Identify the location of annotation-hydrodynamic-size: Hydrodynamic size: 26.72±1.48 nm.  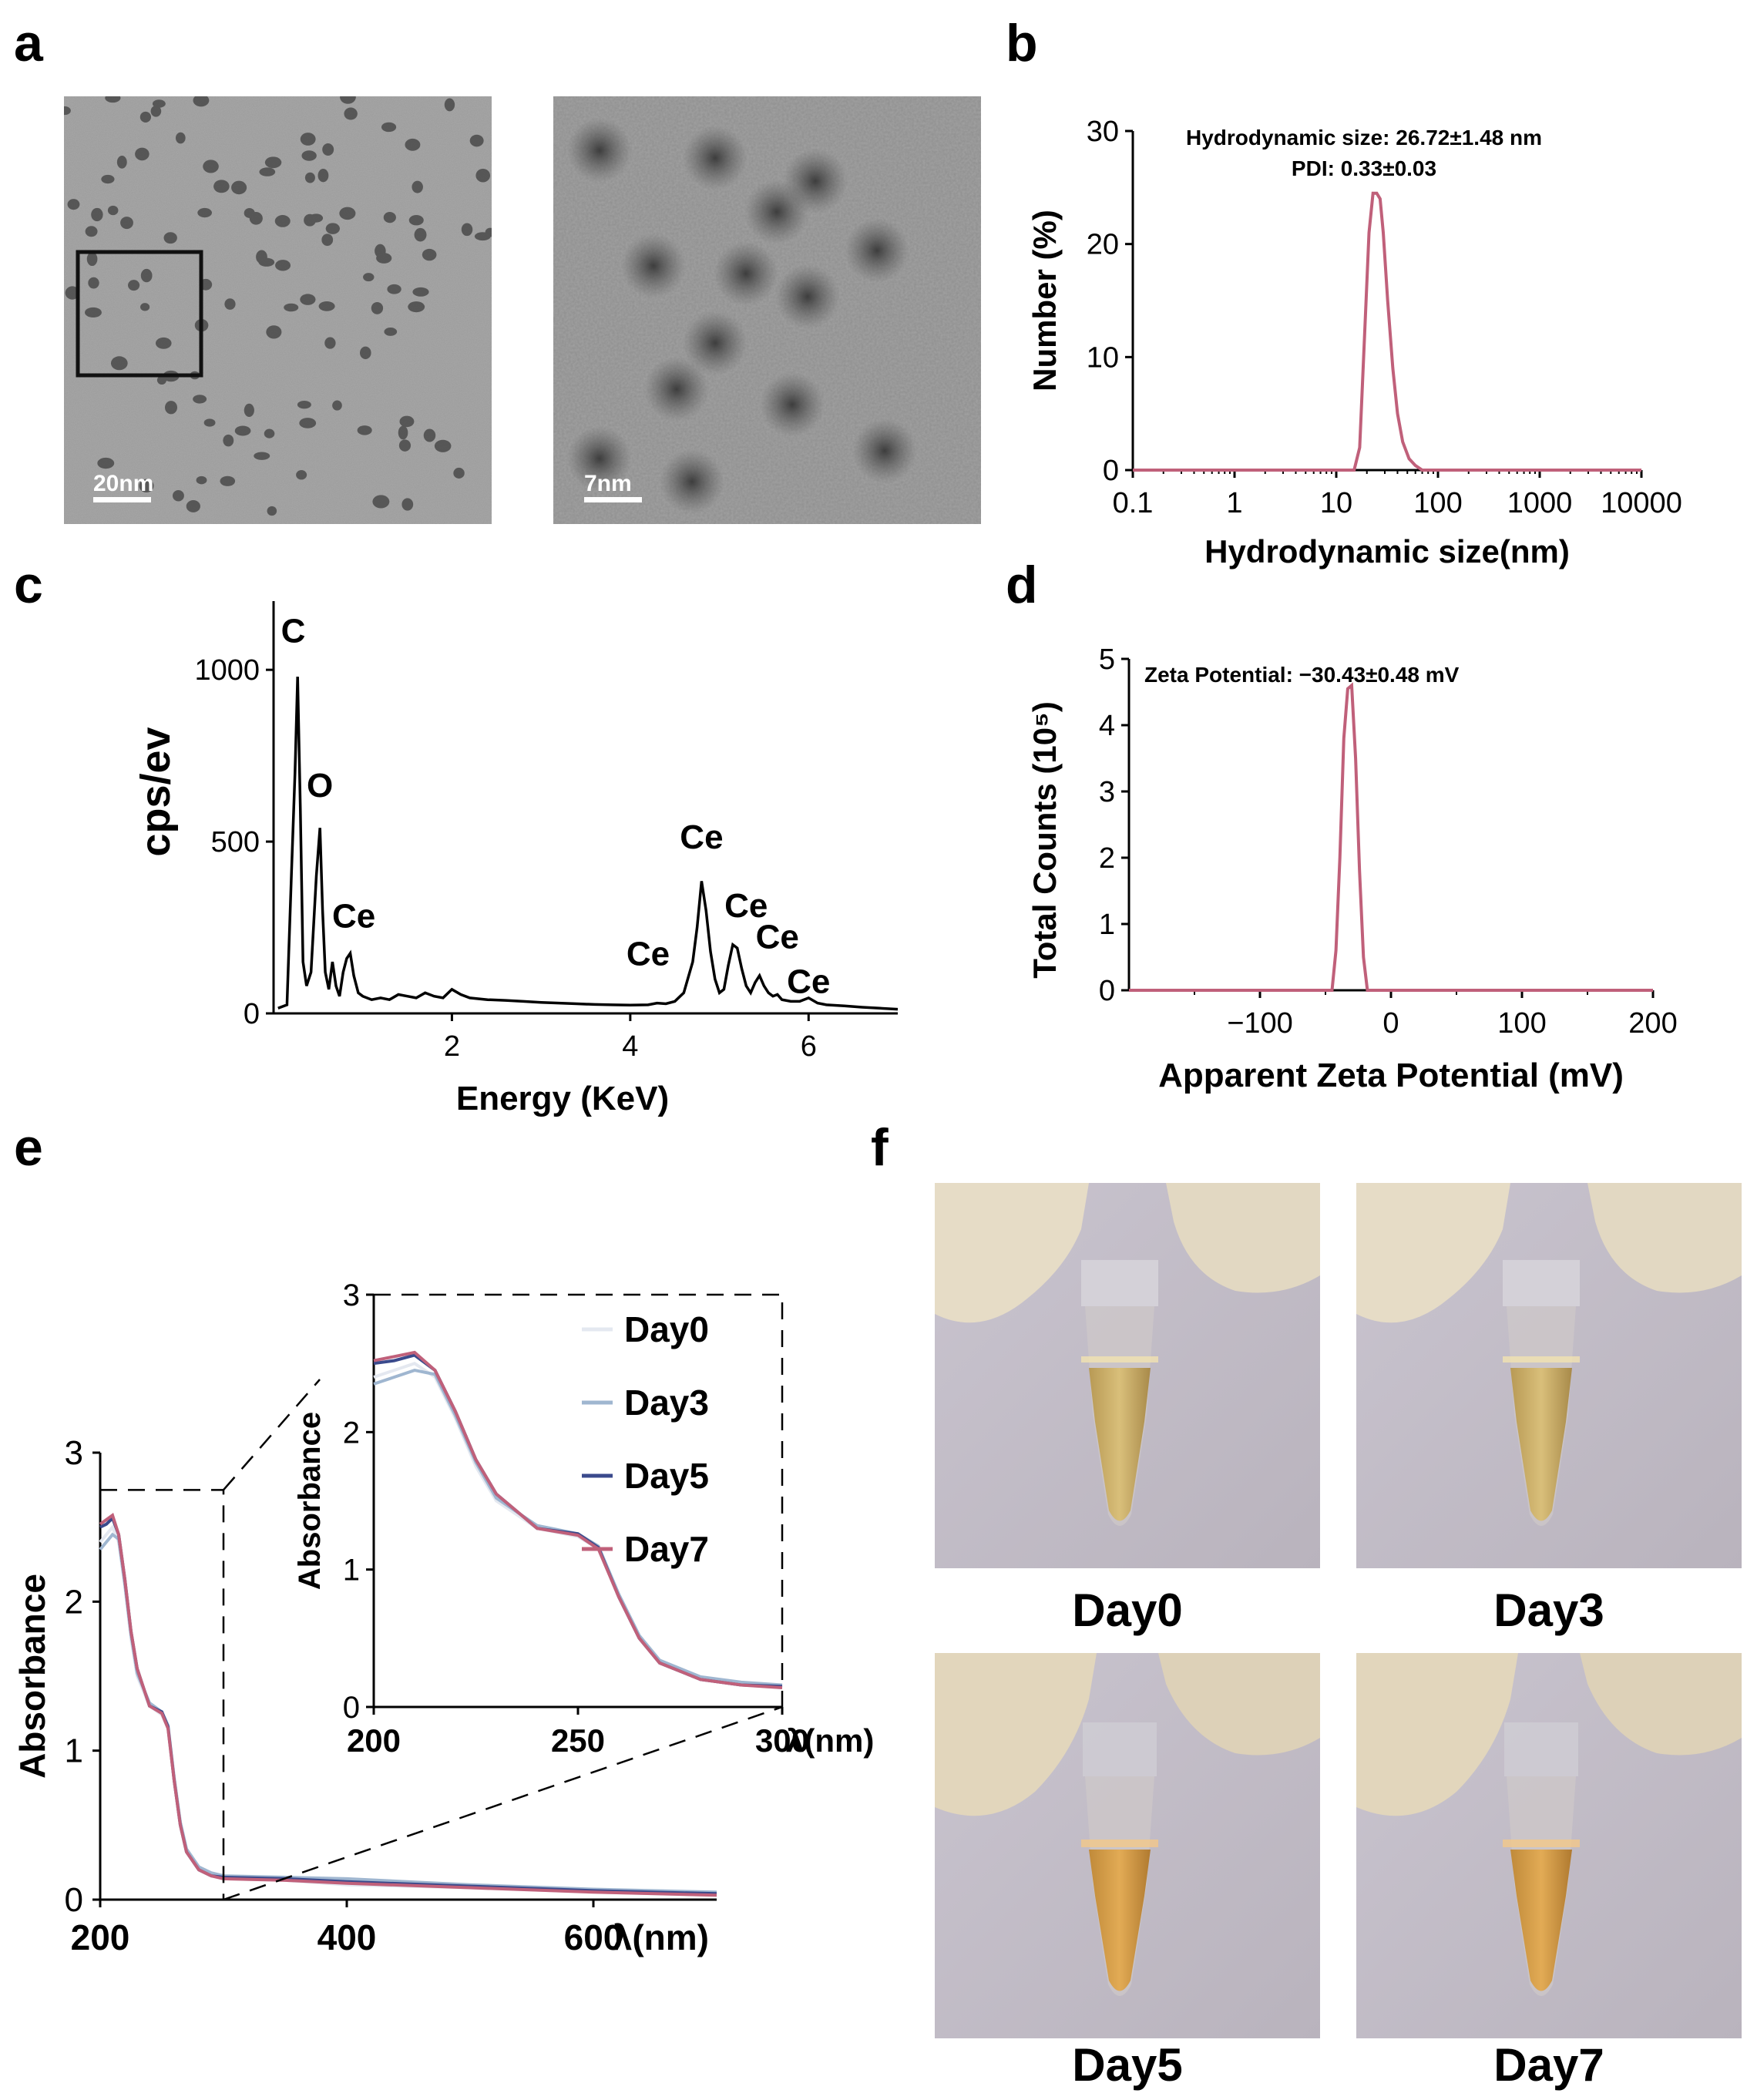
(1364, 138).